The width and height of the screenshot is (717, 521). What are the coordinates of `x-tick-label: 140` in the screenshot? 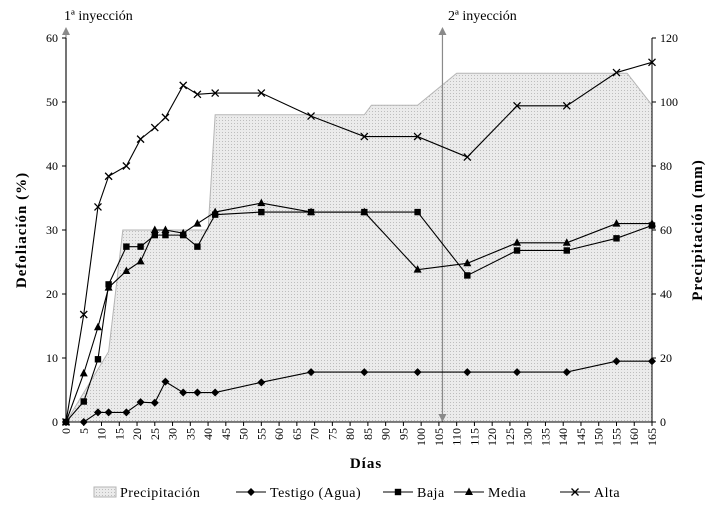 It's located at (563, 437).